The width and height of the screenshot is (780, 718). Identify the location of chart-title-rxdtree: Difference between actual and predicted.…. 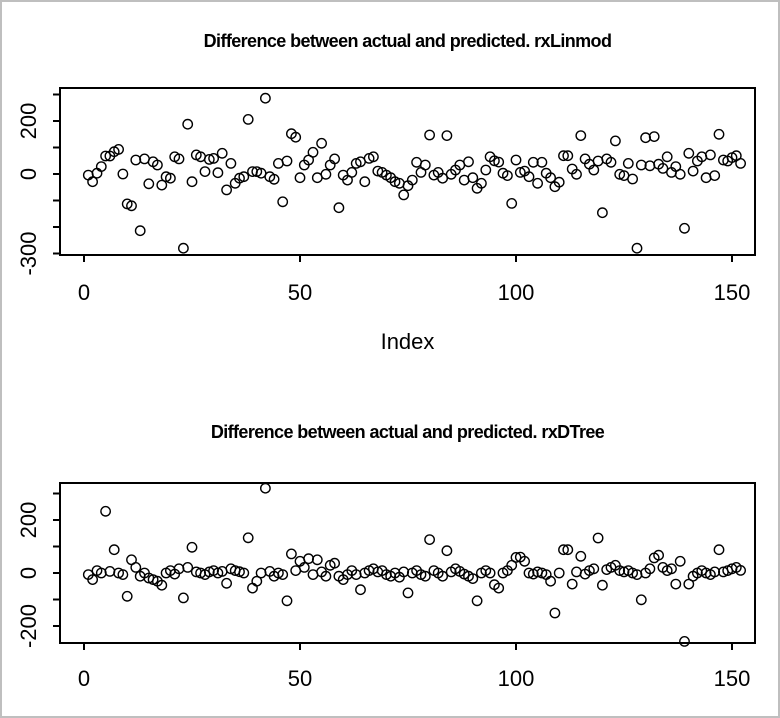
(407, 432).